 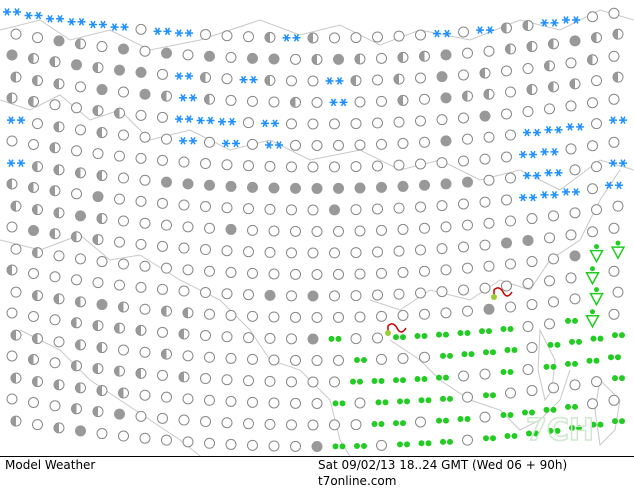 I want to click on footer-datetime: Sat 09/02/13 18..24 GMT (Wed 06 + 90h), so click(x=442, y=465).